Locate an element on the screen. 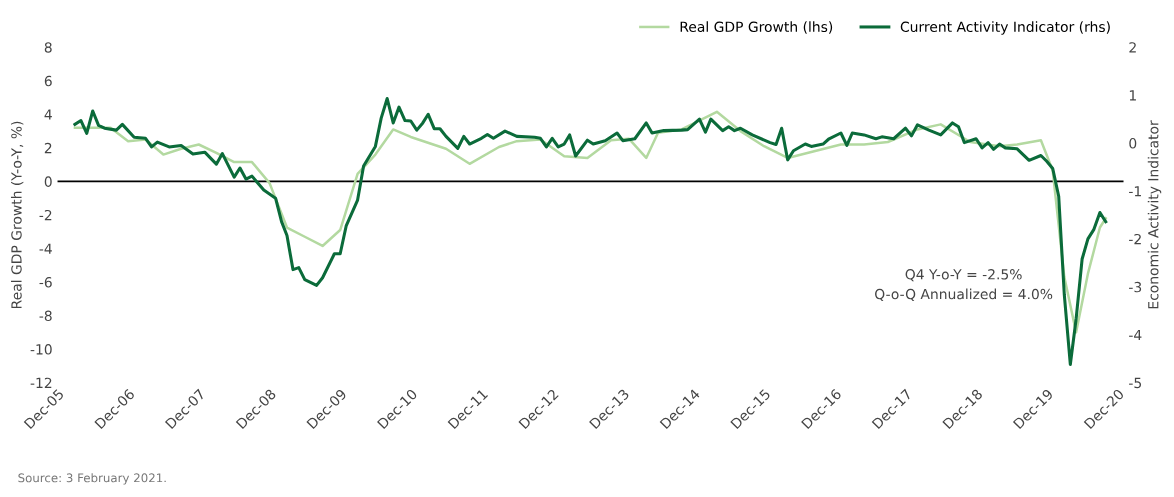 This screenshot has width=1174, height=497. y-tick-label: 0 is located at coordinates (48, 181).